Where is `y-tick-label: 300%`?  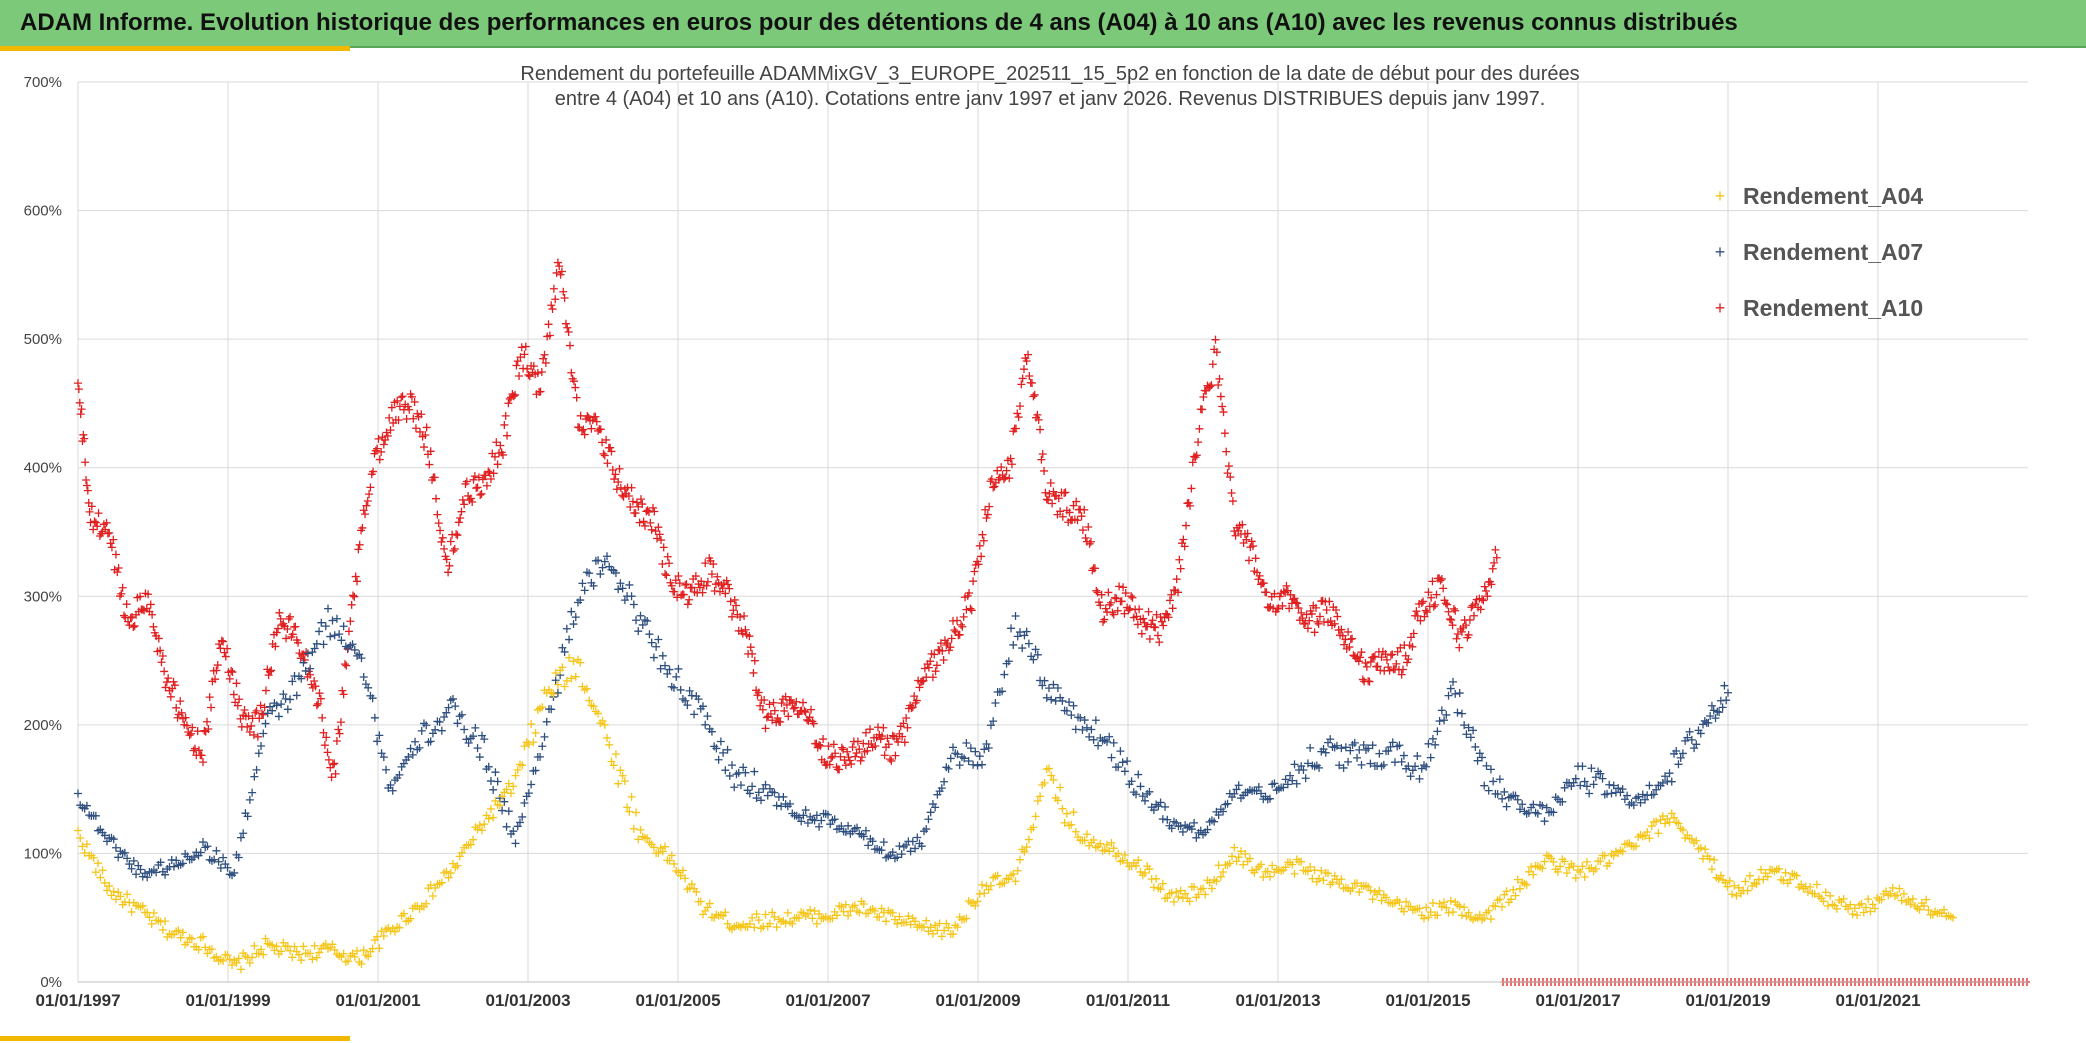
y-tick-label: 300% is located at coordinates (43, 596).